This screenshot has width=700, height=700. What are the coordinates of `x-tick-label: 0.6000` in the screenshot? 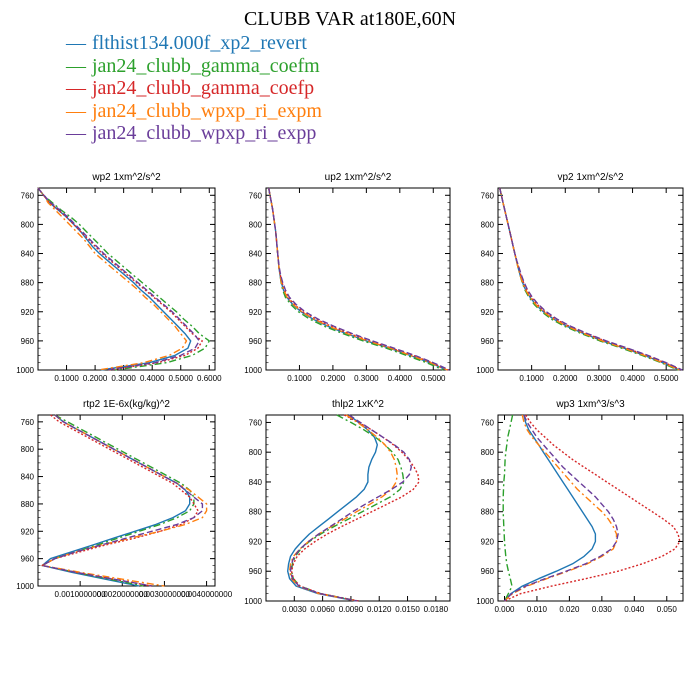 It's located at (209, 378).